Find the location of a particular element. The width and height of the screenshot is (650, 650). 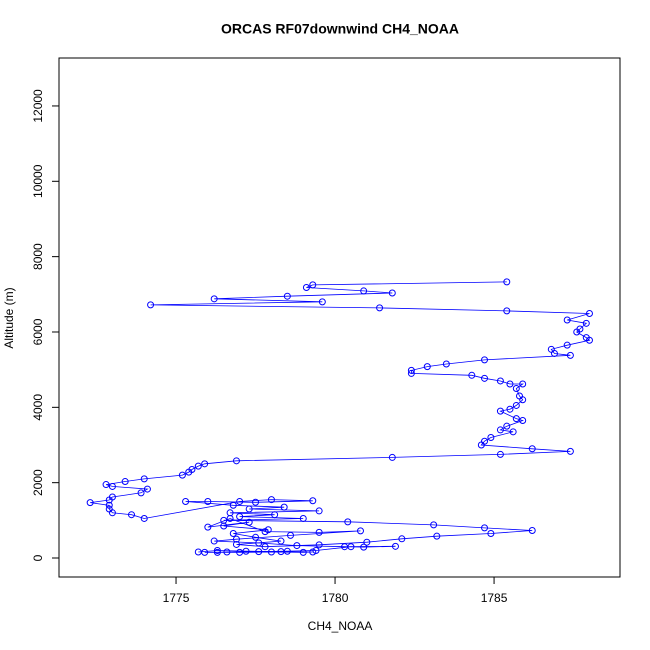

y-tick-label: 6000 is located at coordinates (38, 331).